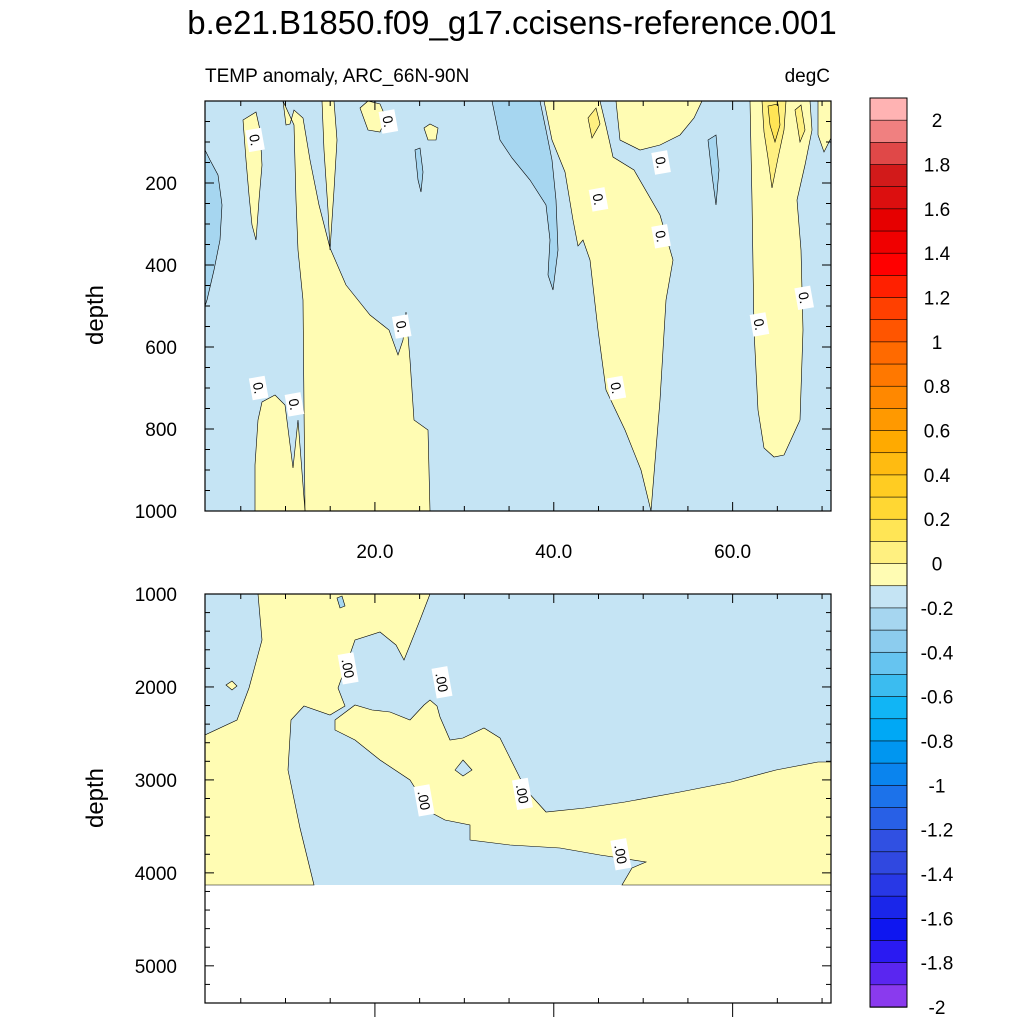 The width and height of the screenshot is (1024, 1024). I want to click on colorbar-label: 0.6, so click(937, 432).